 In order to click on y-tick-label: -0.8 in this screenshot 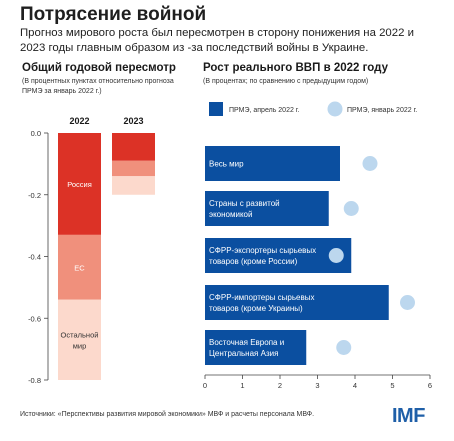, I will do `click(34, 380)`.